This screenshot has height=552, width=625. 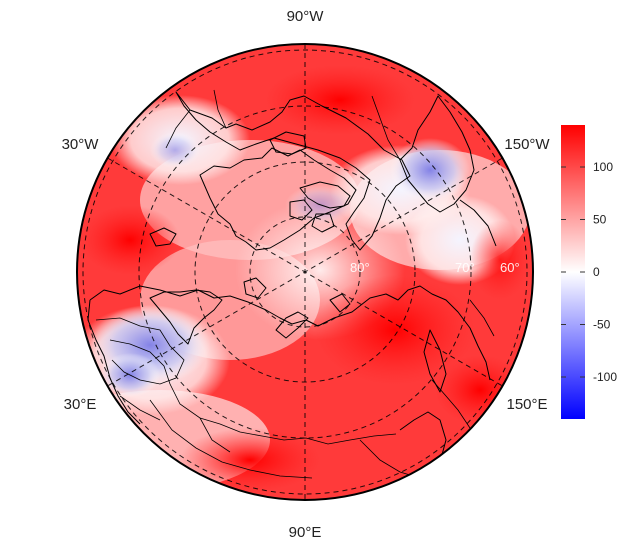 What do you see at coordinates (292, 325) in the screenshot?
I see `novaya-zemlya-coastline` at bounding box center [292, 325].